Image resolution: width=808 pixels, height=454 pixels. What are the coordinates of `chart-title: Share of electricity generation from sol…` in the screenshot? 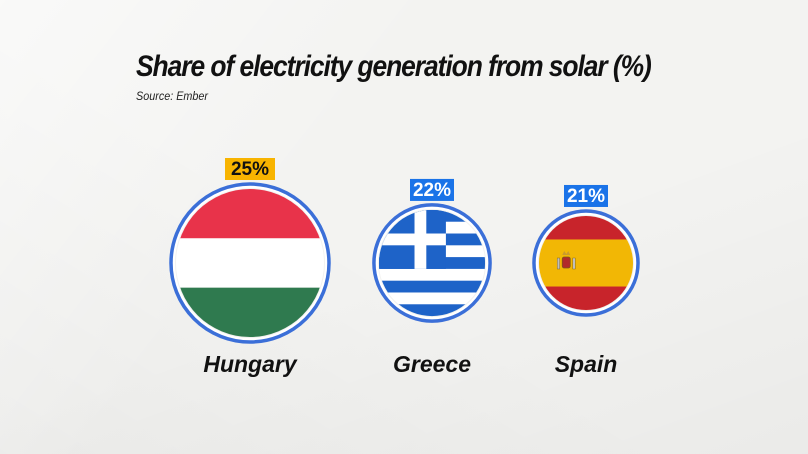 It's located at (394, 66).